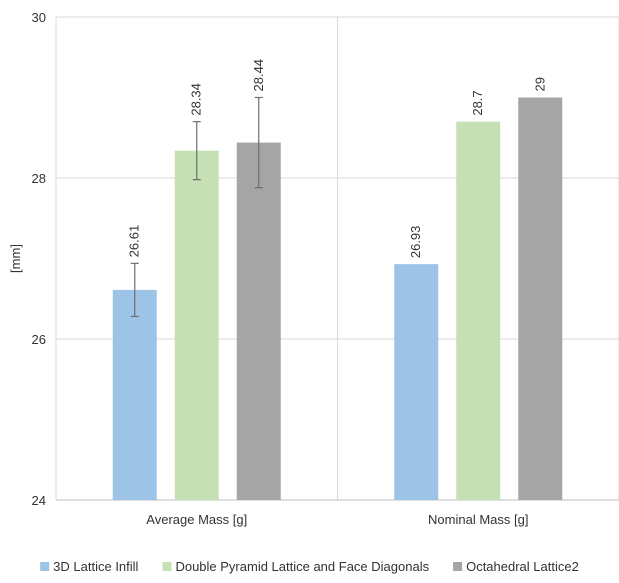 This screenshot has height=583, width=619. I want to click on legend-item: Octahedral Lattice2, so click(516, 566).